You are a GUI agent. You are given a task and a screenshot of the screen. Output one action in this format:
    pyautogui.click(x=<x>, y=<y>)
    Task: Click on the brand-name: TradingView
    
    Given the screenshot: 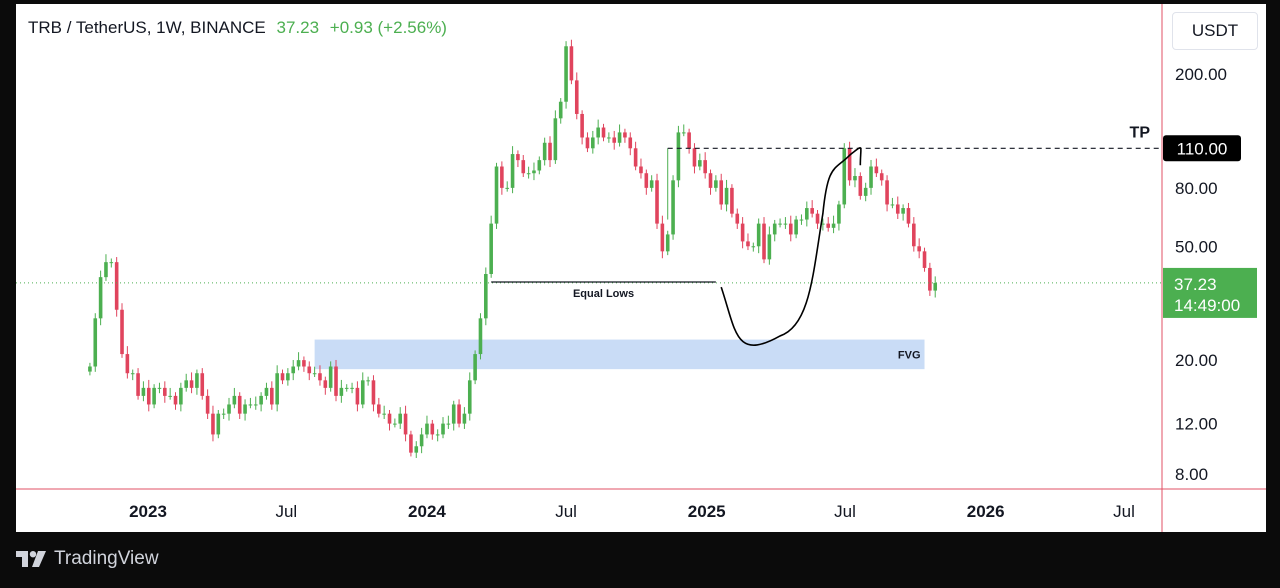 What is the action you would take?
    pyautogui.click(x=106, y=558)
    